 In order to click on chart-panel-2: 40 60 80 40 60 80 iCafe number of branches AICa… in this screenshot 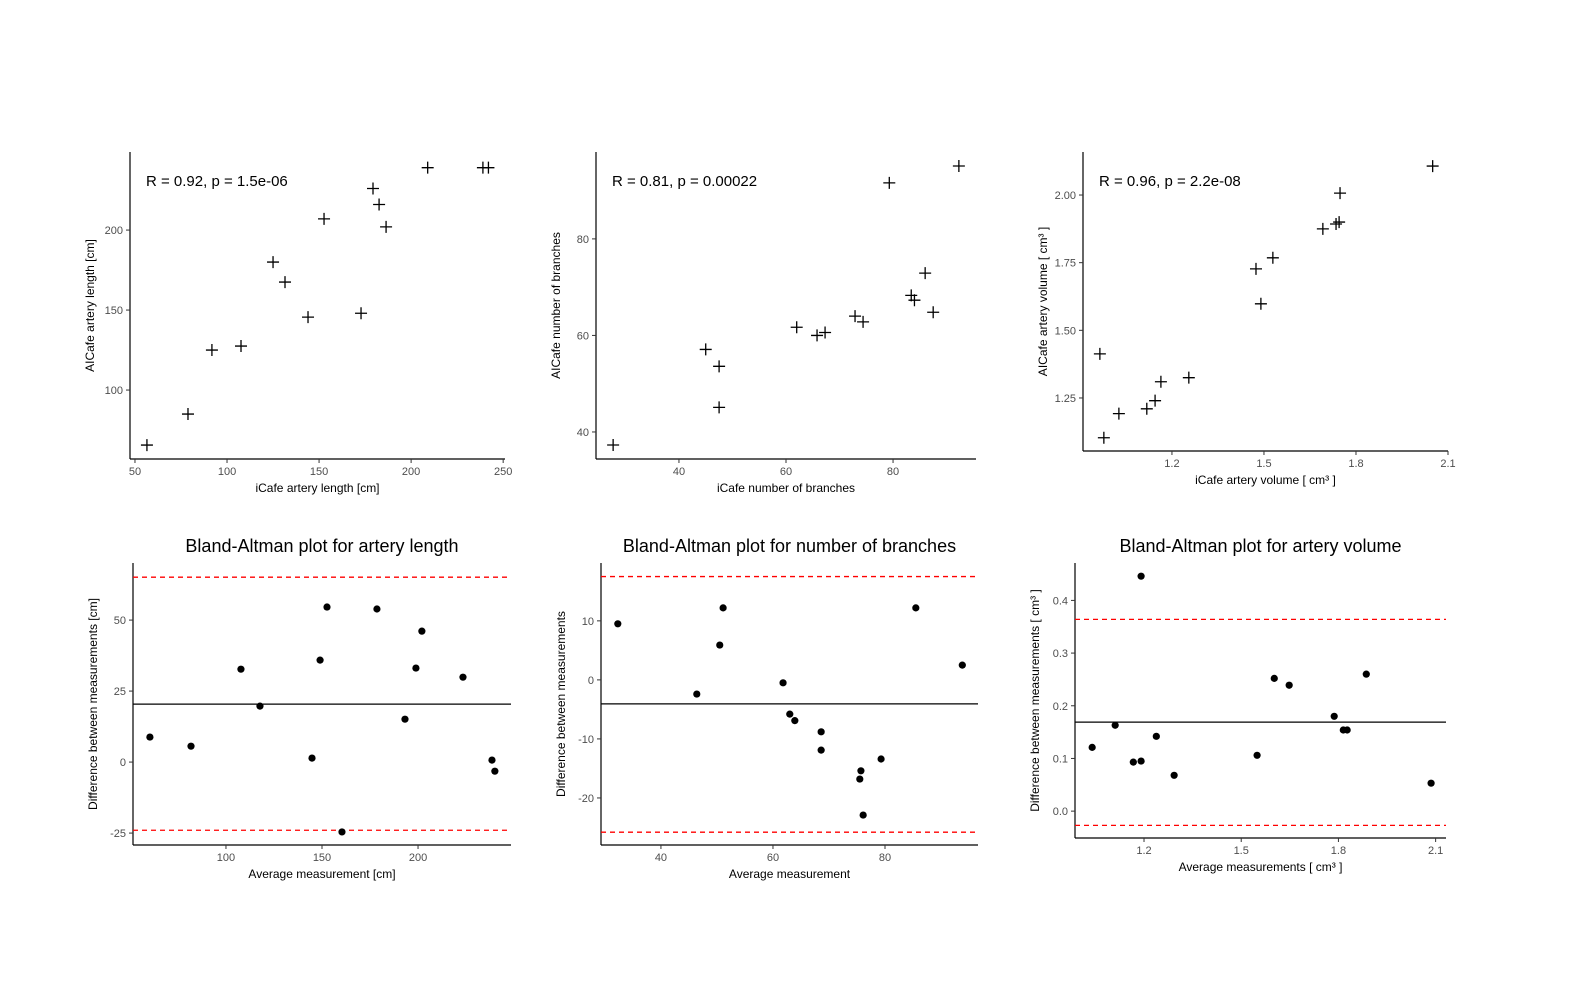, I will do `click(762, 323)`.